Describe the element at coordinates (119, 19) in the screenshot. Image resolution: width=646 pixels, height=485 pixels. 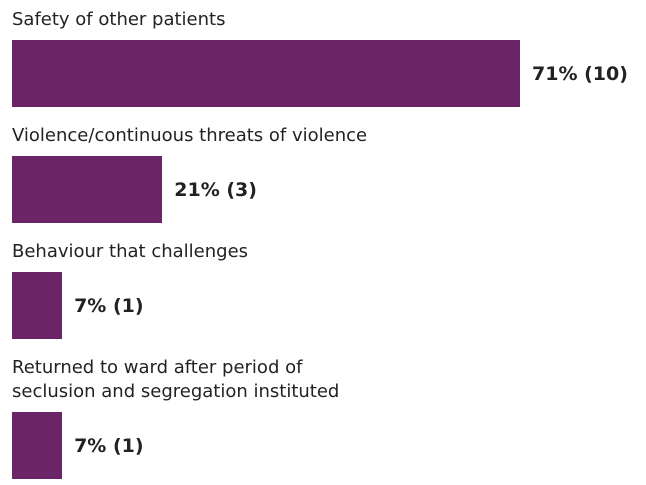
I see `category-label: Safety of other patients` at that location.